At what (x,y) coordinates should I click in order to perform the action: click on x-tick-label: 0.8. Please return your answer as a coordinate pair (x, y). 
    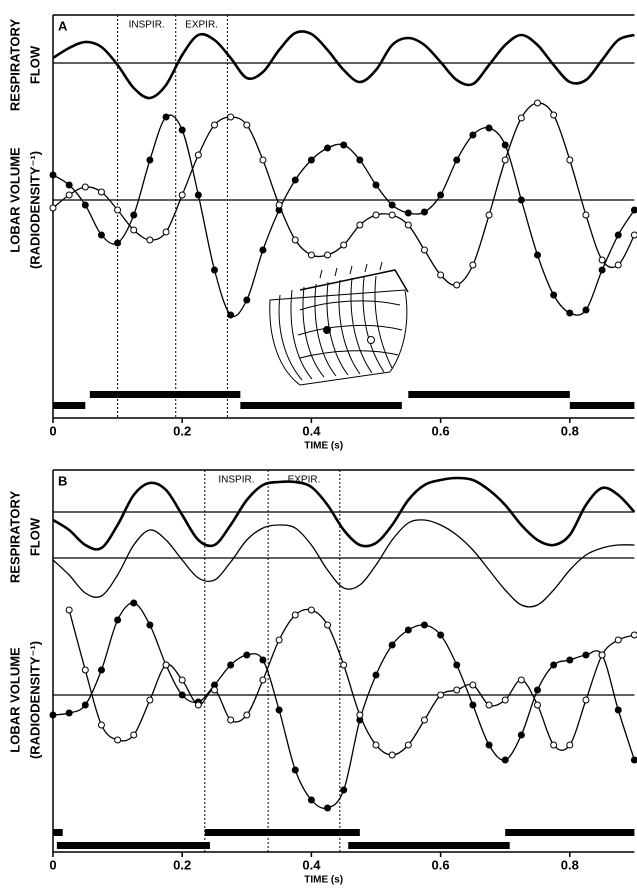
    Looking at the image, I should click on (570, 864).